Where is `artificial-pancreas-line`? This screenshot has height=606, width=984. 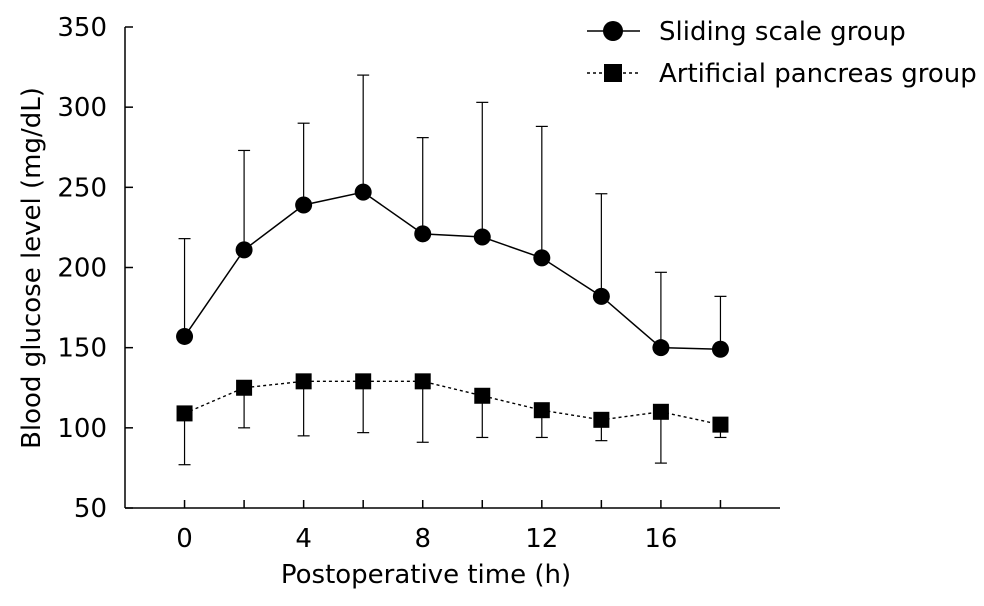
artificial-pancreas-line is located at coordinates (452, 403).